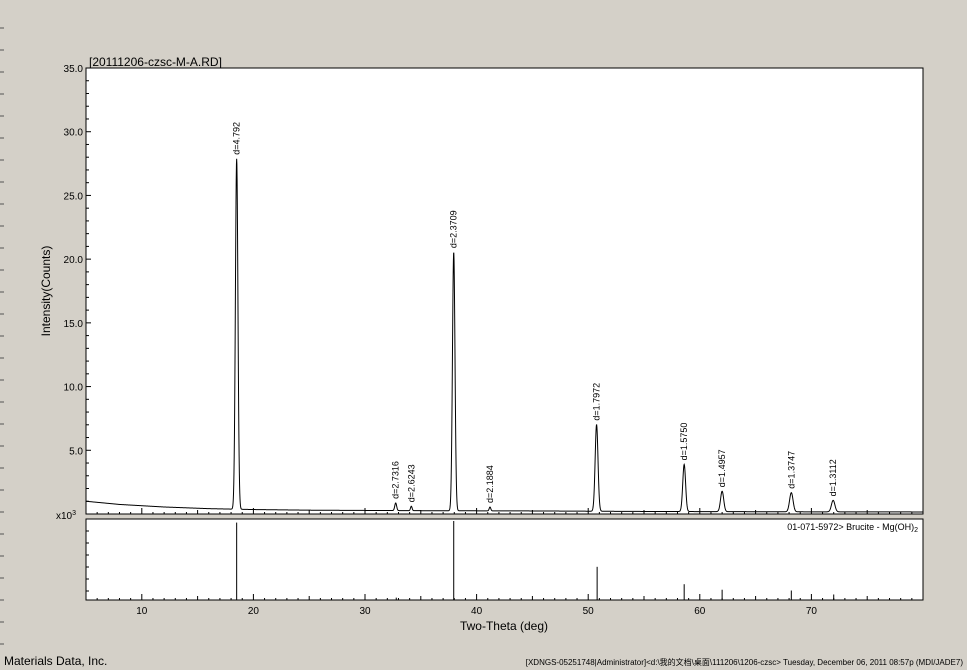 The width and height of the screenshot is (967, 670). I want to click on x-tick-label: 20, so click(254, 611).